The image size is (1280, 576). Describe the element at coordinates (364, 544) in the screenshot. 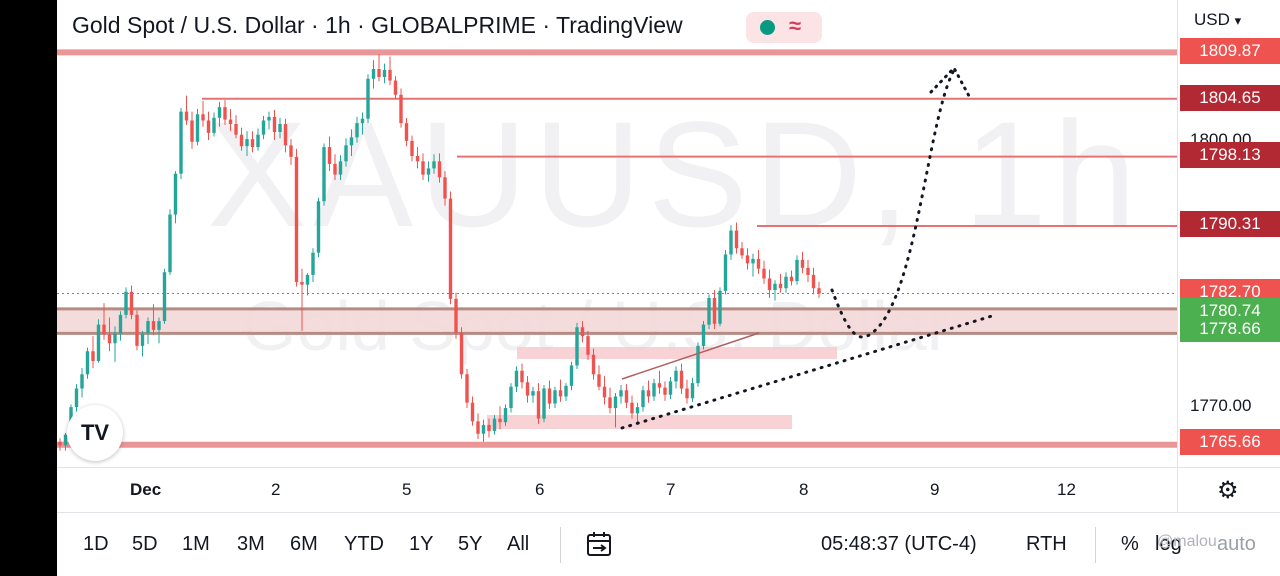

I see `range-button-ytd: YTD` at that location.